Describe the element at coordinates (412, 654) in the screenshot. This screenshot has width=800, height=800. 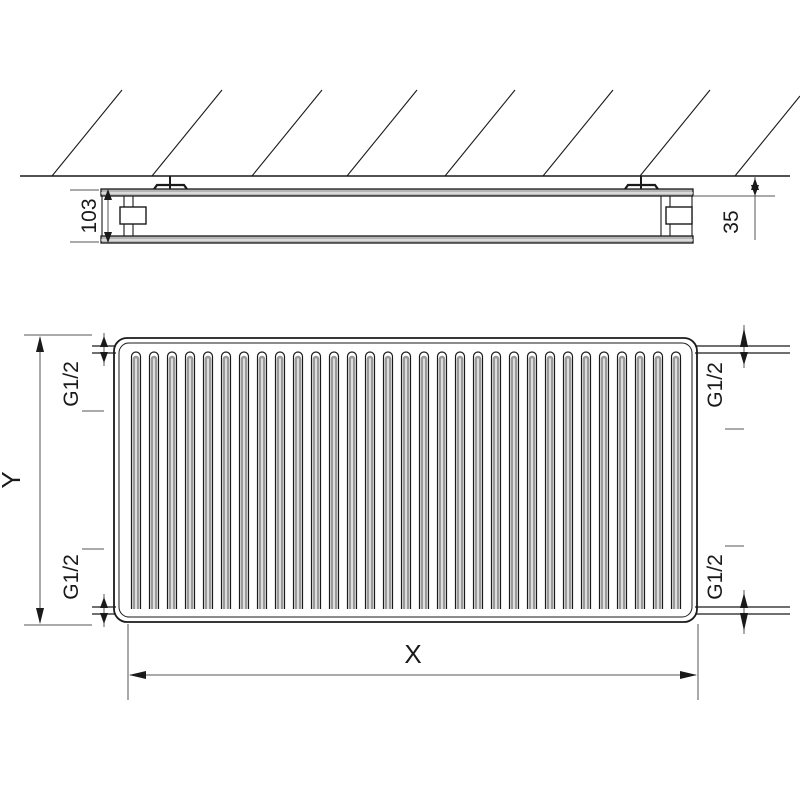
I see `width-dimension-label: X` at that location.